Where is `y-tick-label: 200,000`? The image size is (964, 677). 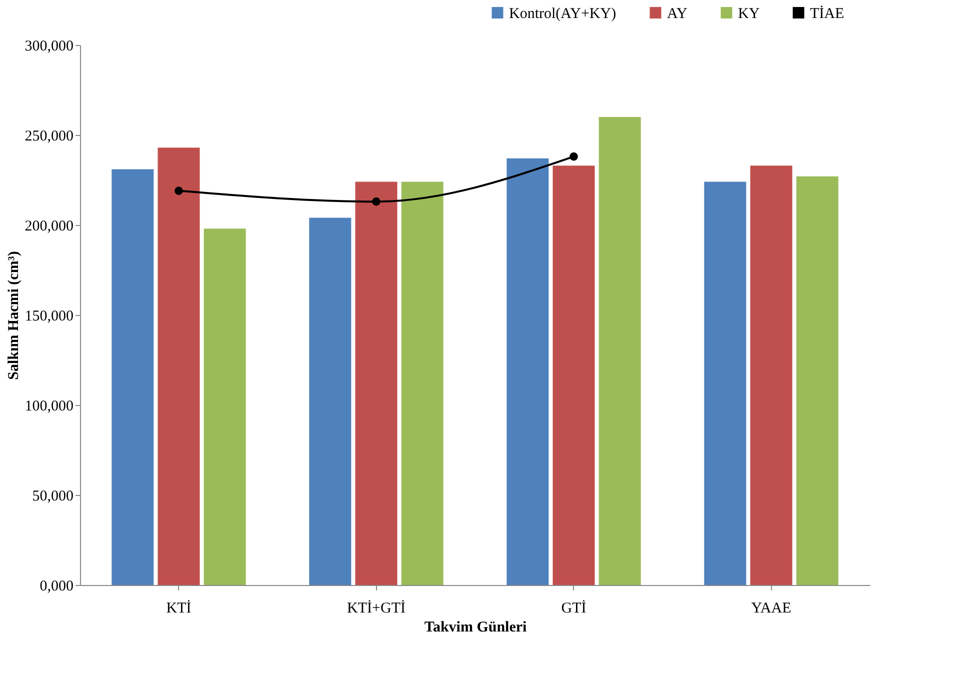 y-tick-label: 200,000 is located at coordinates (49, 226).